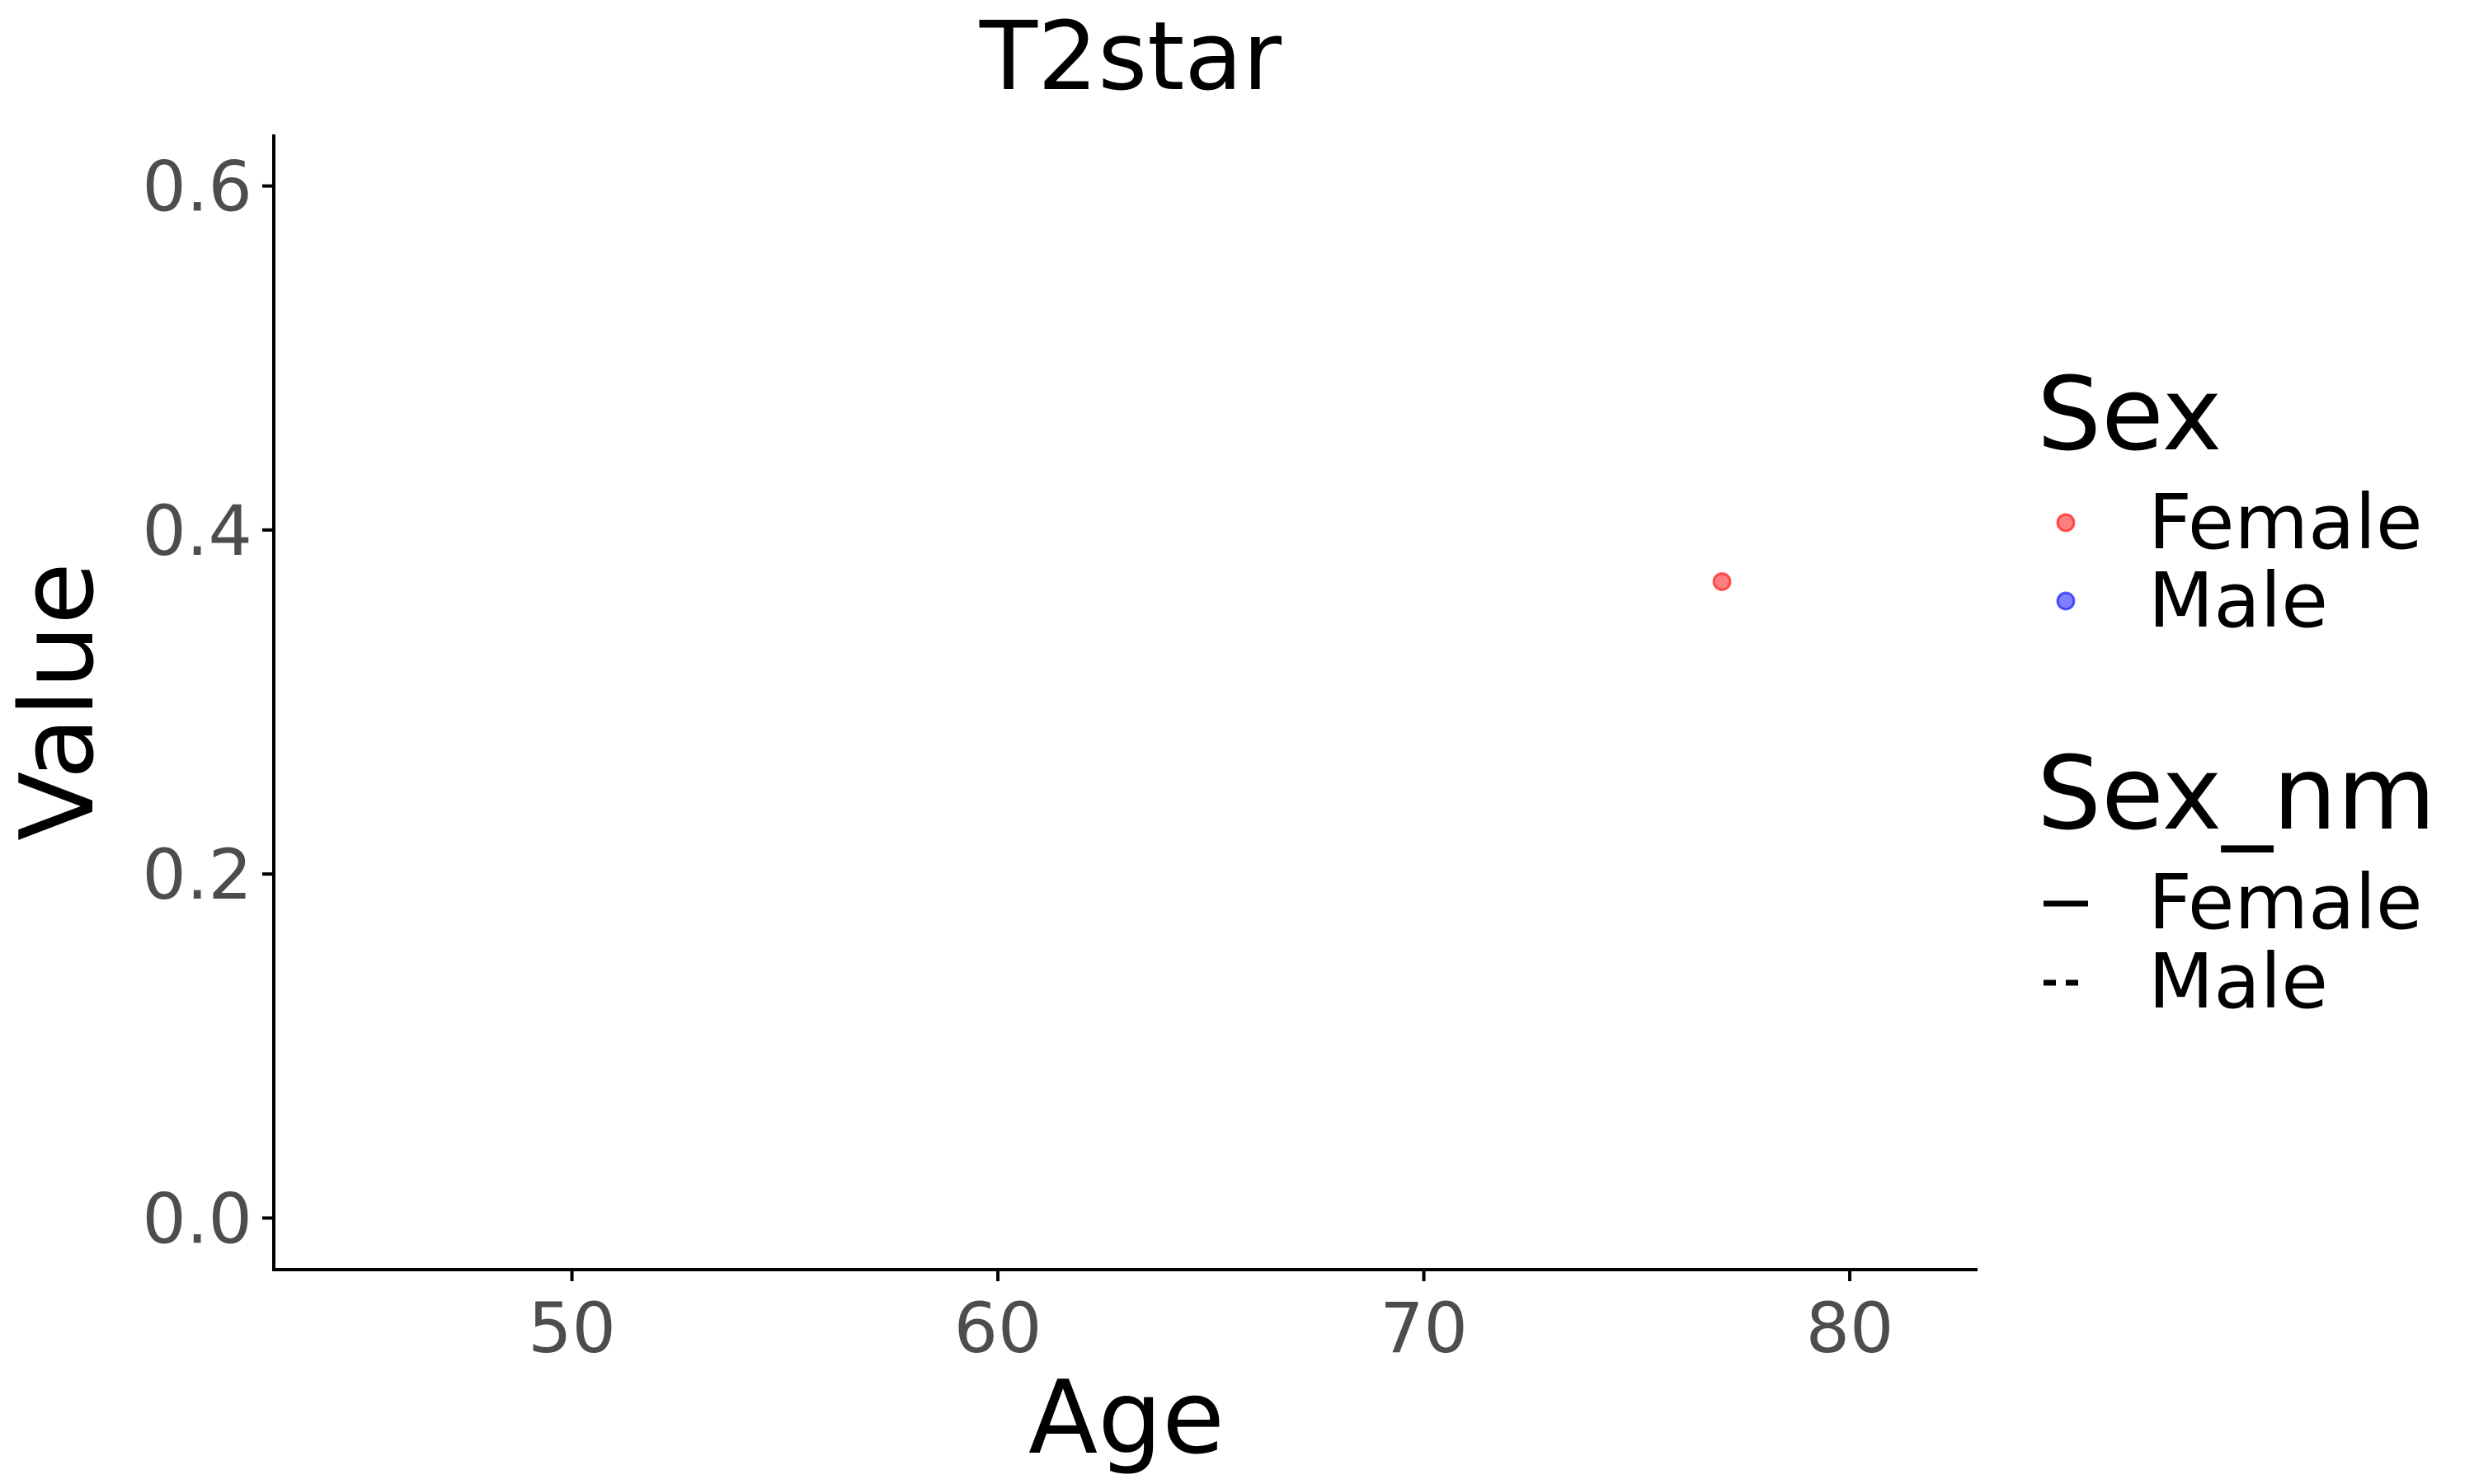 The image size is (2474, 1484). Describe the element at coordinates (1130, 57) in the screenshot. I see `chart-title: T2star` at that location.